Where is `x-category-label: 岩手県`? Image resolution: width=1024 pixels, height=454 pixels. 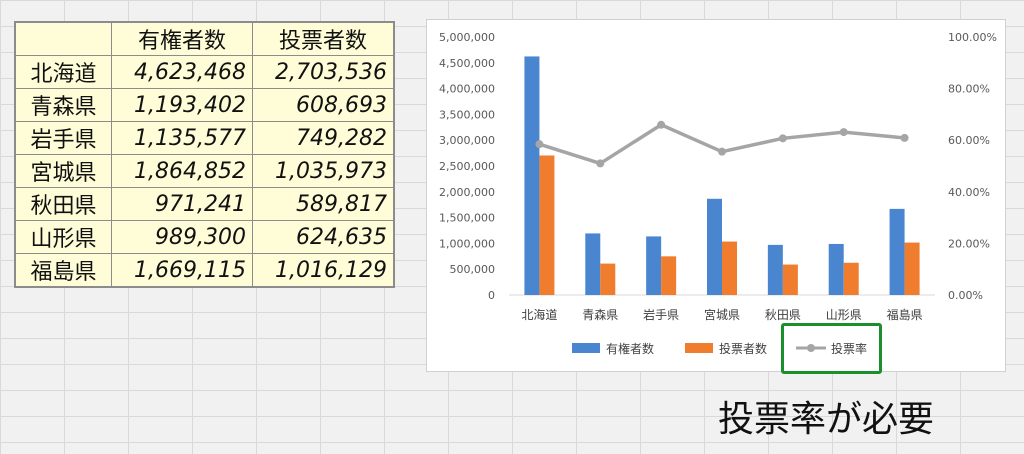 x-category-label: 岩手県 is located at coordinates (661, 314).